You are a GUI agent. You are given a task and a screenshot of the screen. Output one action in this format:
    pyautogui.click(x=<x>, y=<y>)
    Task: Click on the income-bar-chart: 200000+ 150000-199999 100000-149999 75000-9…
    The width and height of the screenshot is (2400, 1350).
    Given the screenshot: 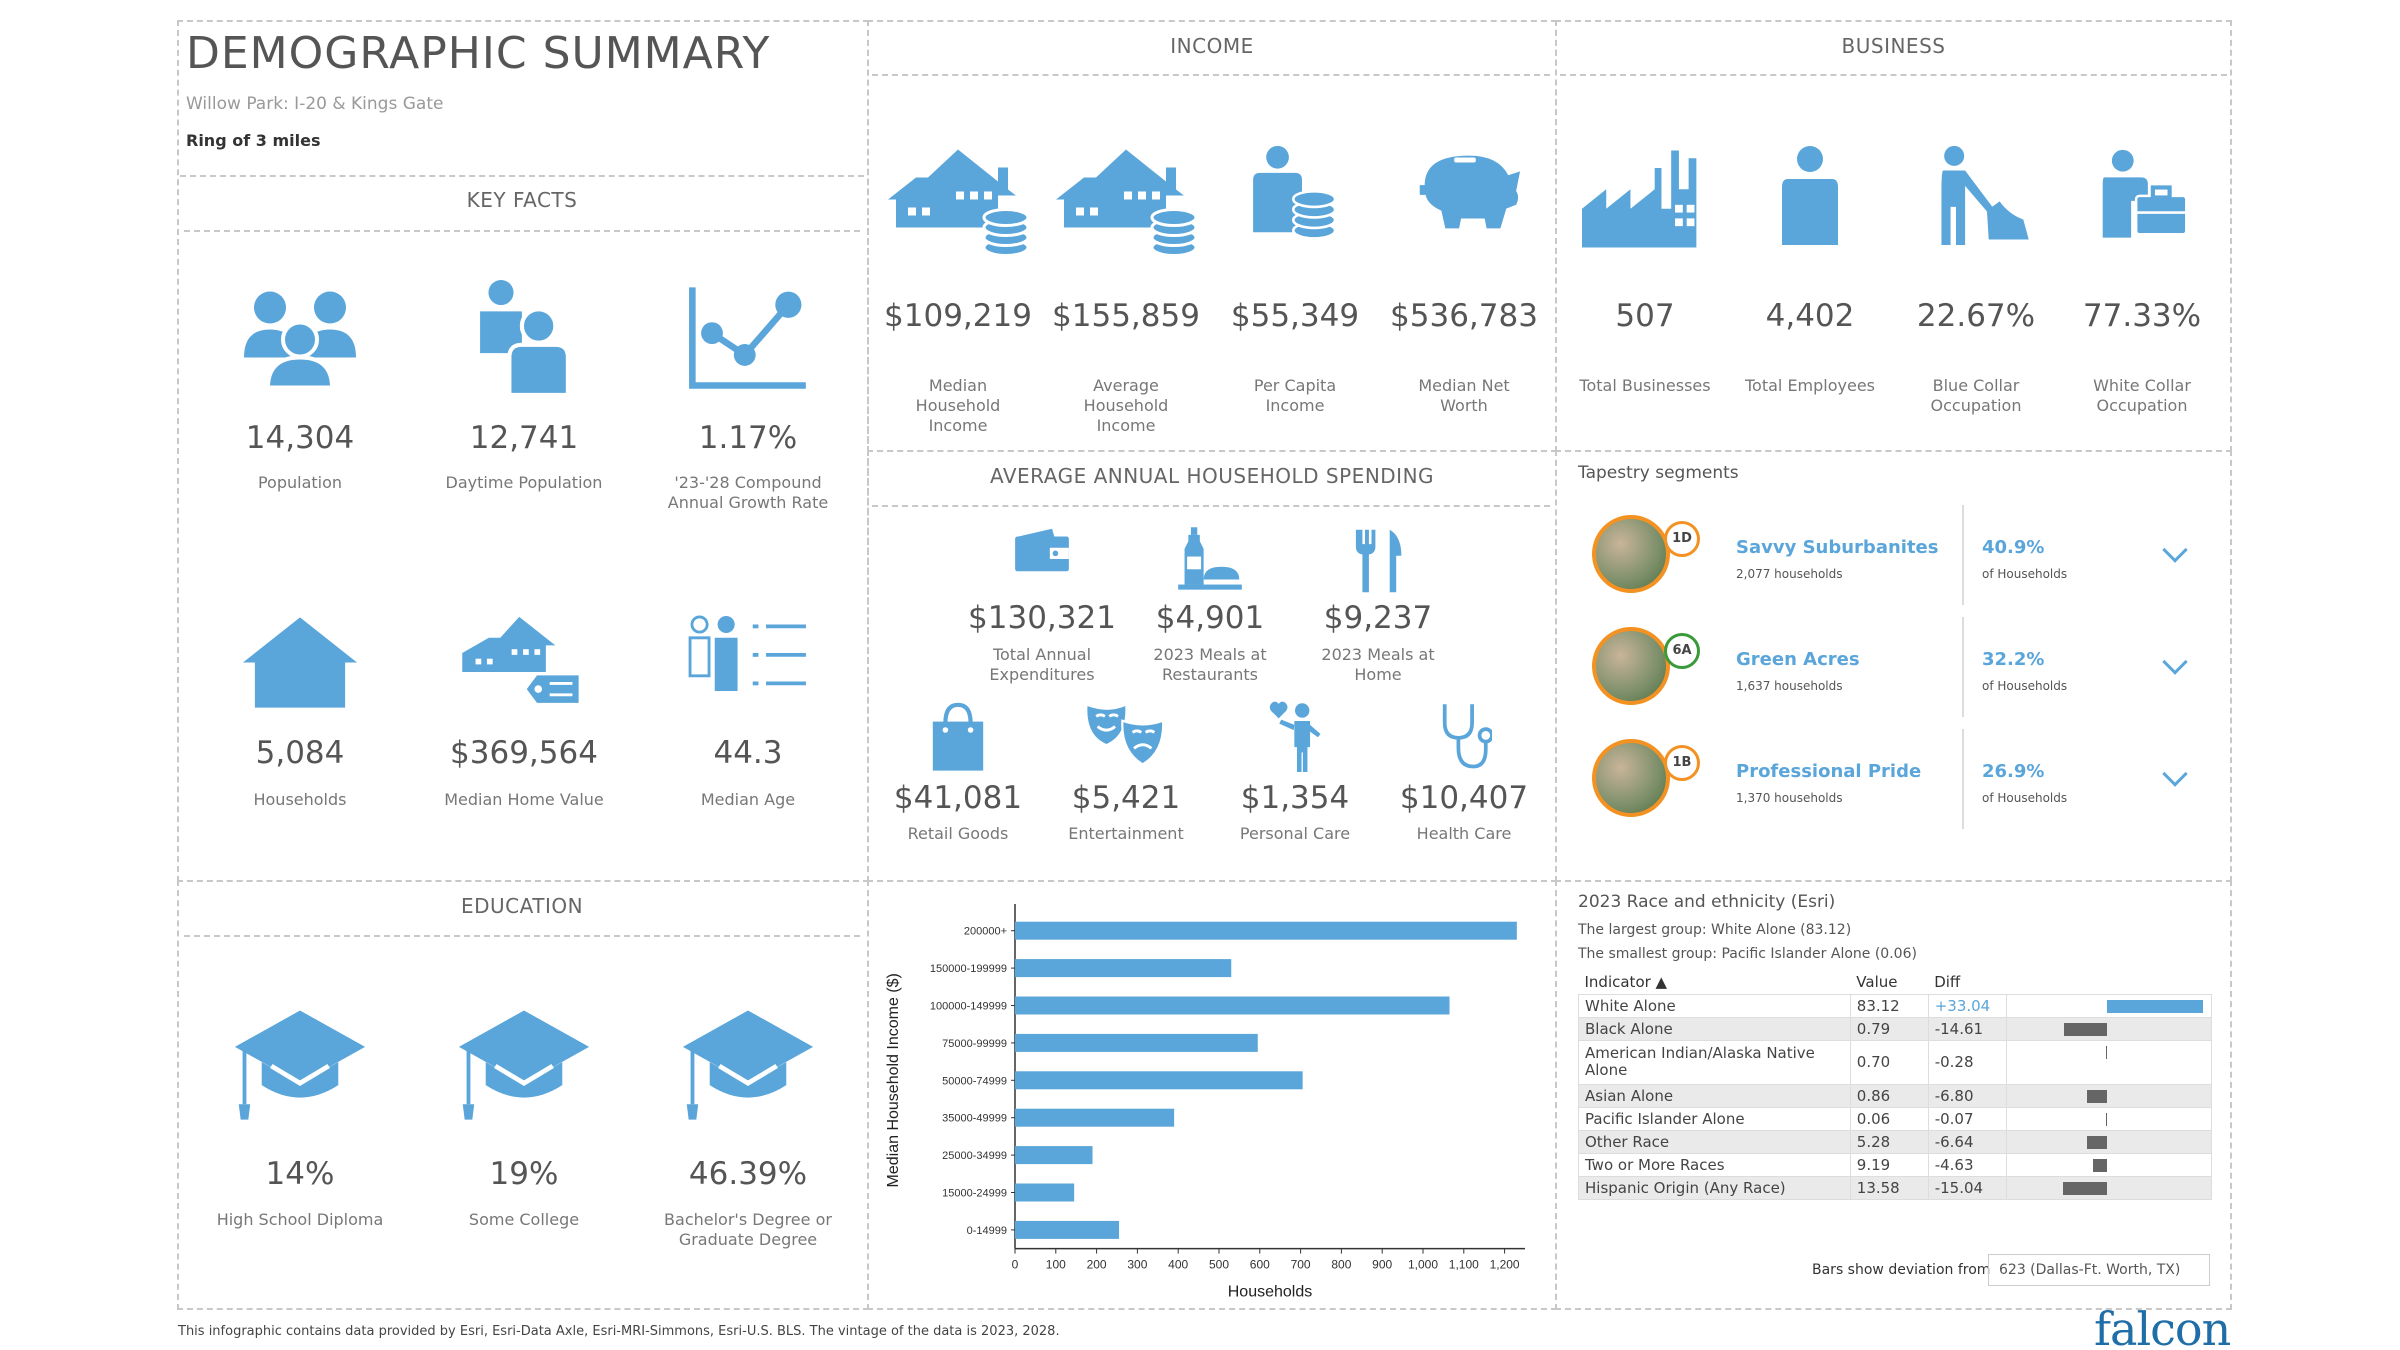 What is the action you would take?
    pyautogui.click(x=1205, y=1102)
    